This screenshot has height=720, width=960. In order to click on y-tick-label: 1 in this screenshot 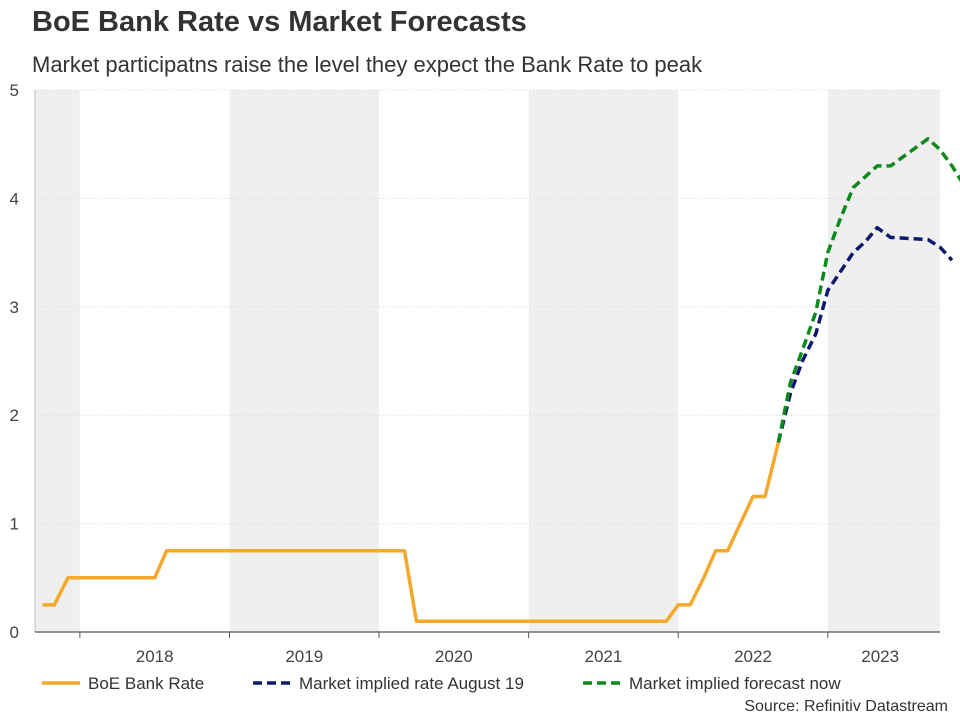, I will do `click(14, 524)`.